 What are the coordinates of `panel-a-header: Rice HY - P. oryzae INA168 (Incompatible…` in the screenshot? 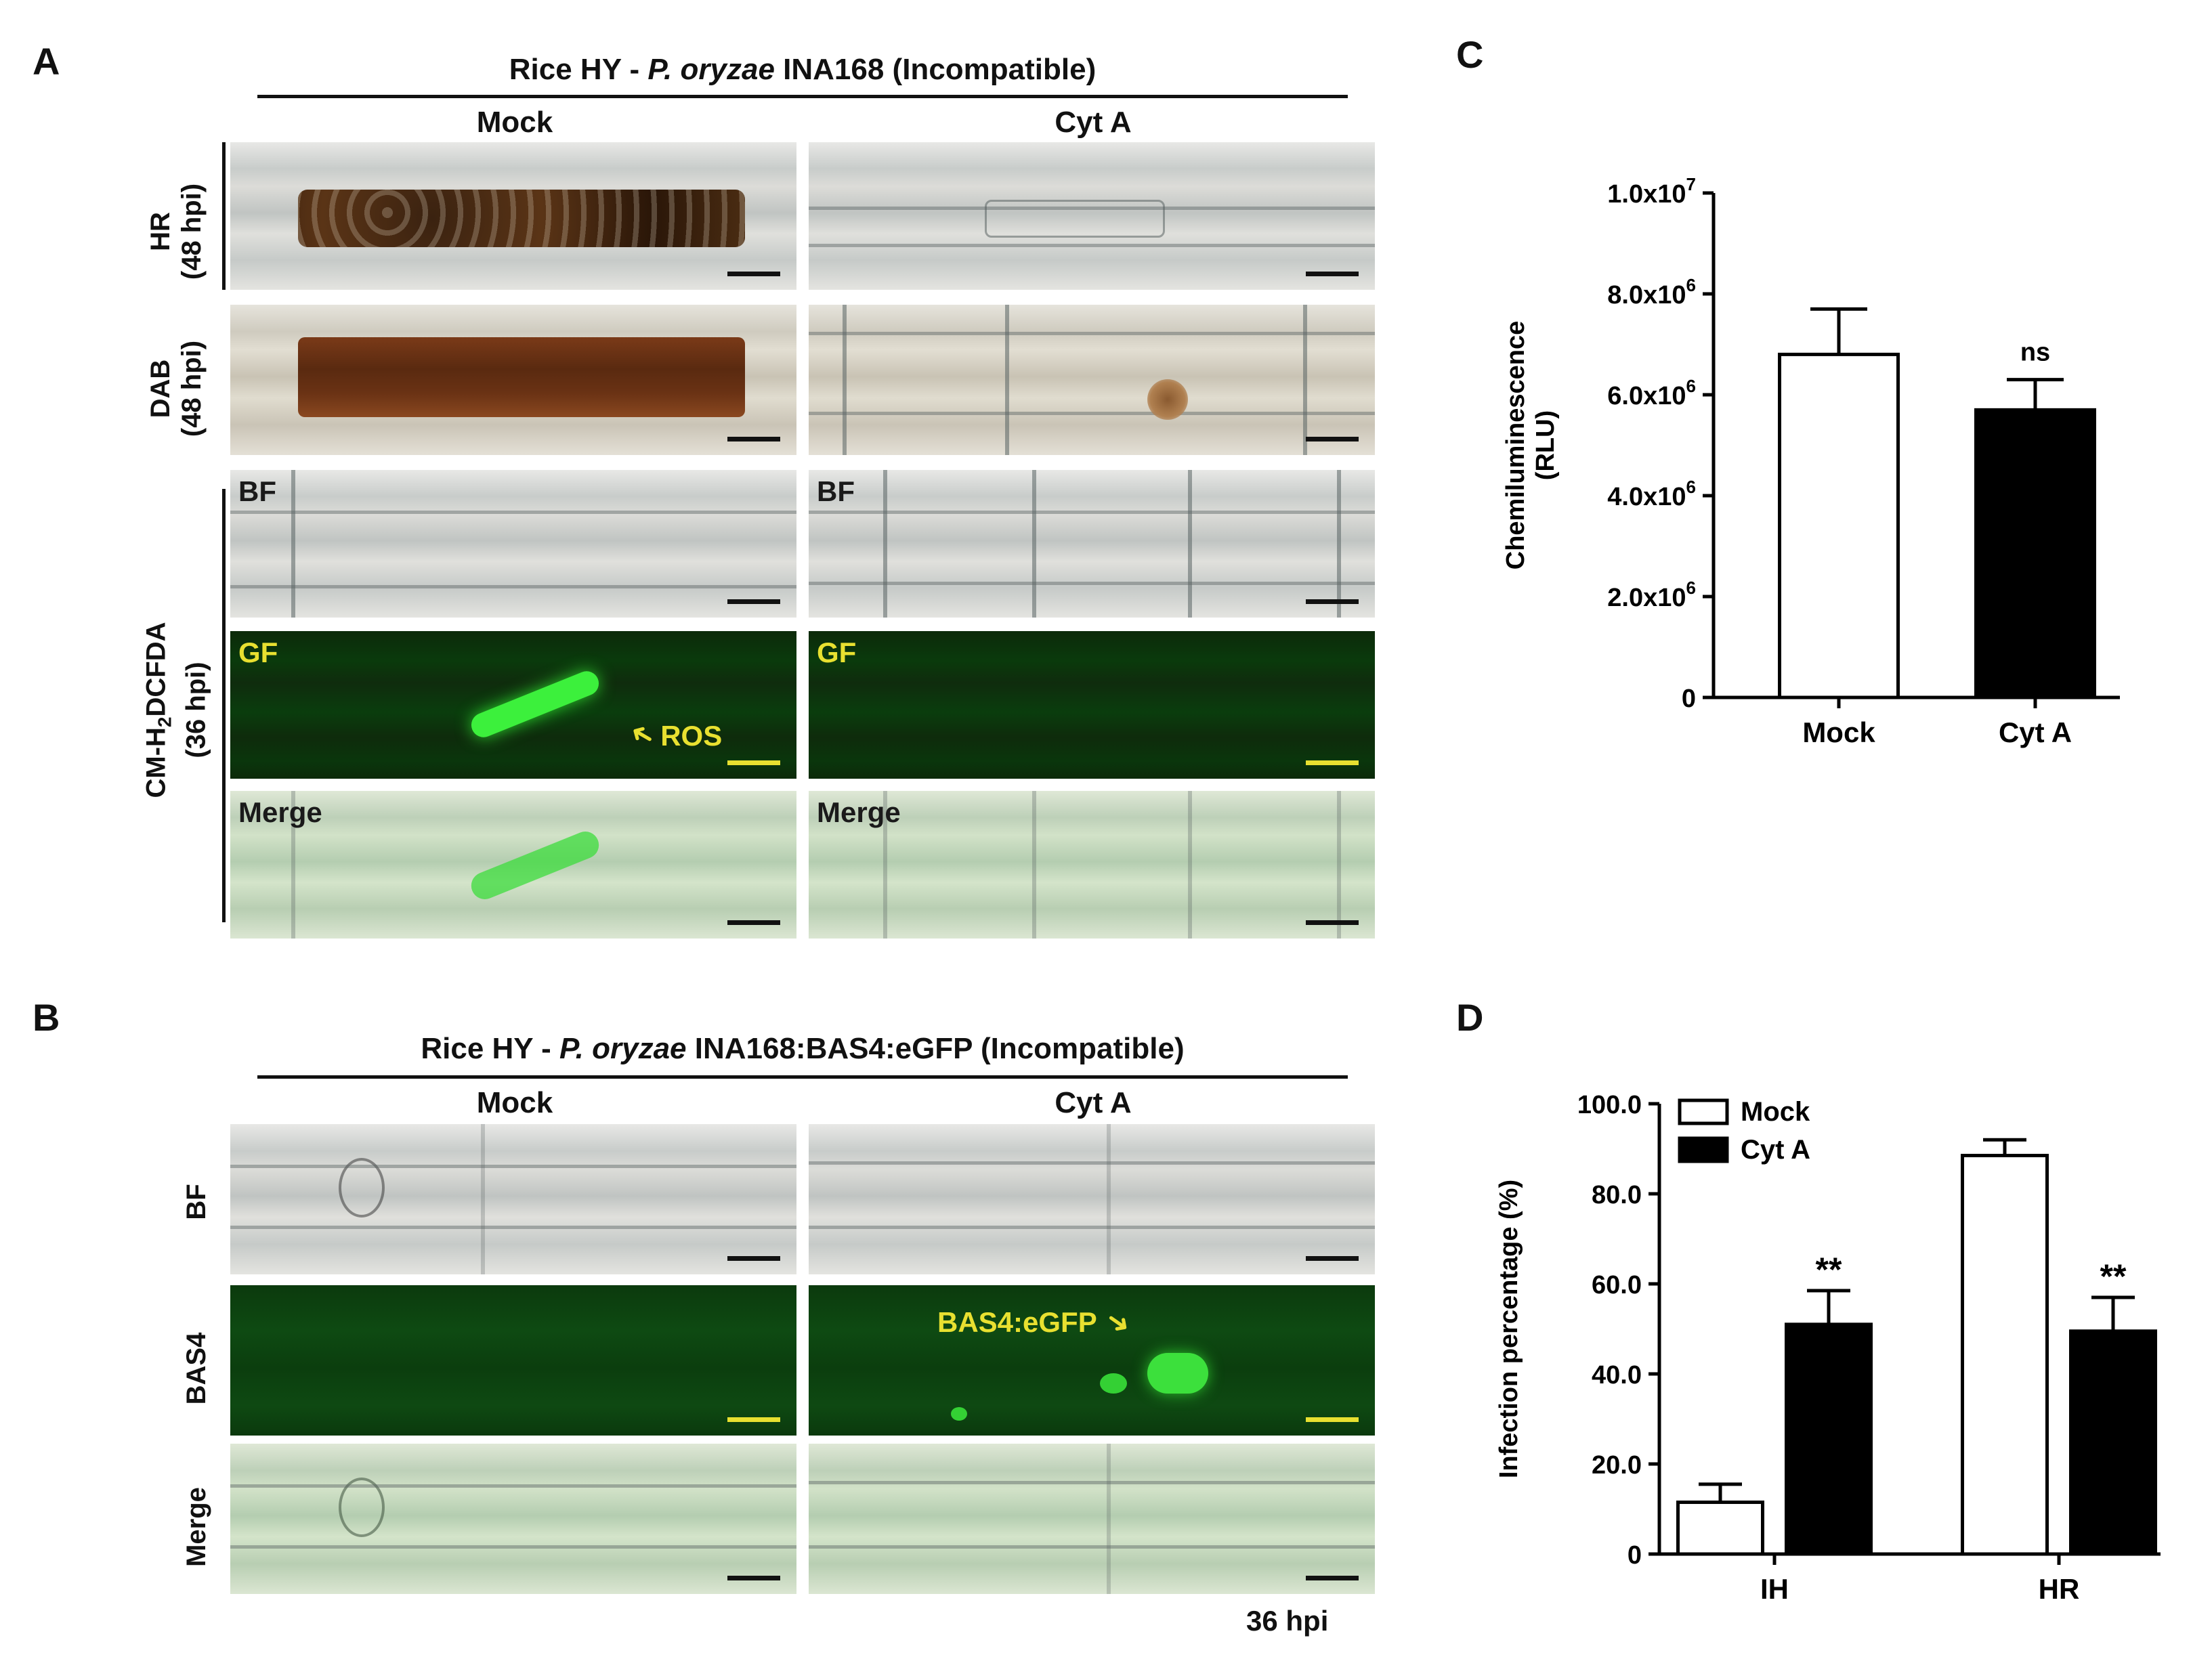 It's located at (802, 70).